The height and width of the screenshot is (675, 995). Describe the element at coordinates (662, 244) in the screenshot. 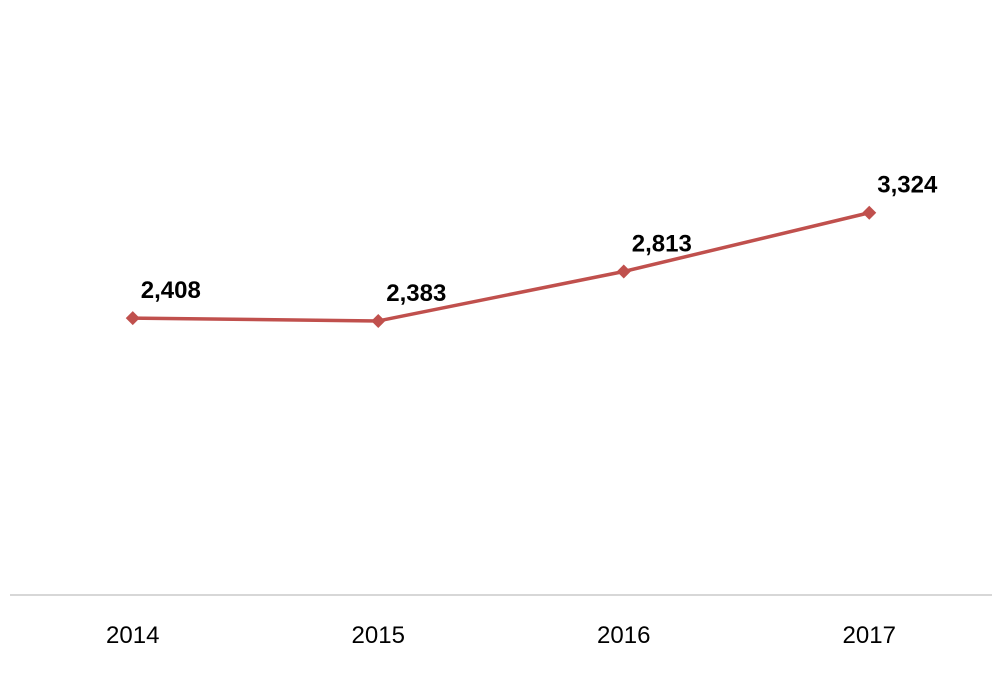

I see `data-label-2016: 2,813` at that location.